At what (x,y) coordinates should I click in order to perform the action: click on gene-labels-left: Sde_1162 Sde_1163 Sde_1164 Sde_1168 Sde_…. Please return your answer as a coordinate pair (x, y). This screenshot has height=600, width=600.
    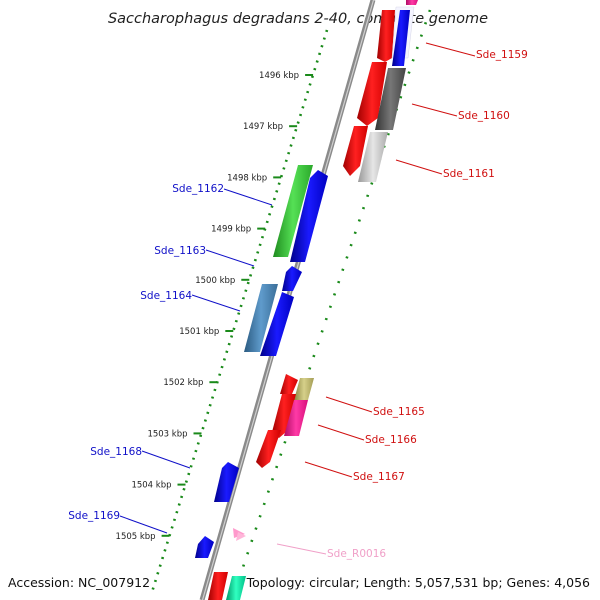
    Looking at the image, I should click on (146, 352).